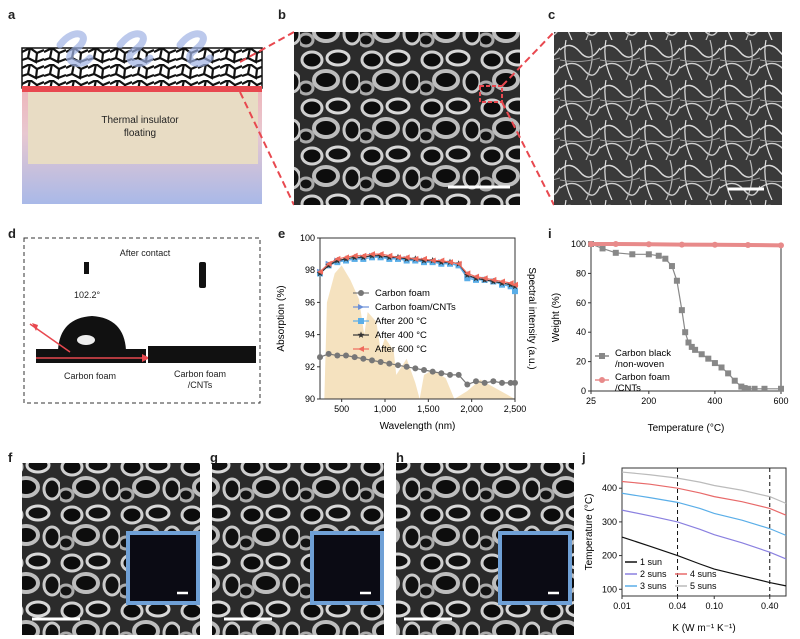 The height and width of the screenshot is (639, 800). I want to click on x-axis-label: Temperature (°C), so click(686, 428).